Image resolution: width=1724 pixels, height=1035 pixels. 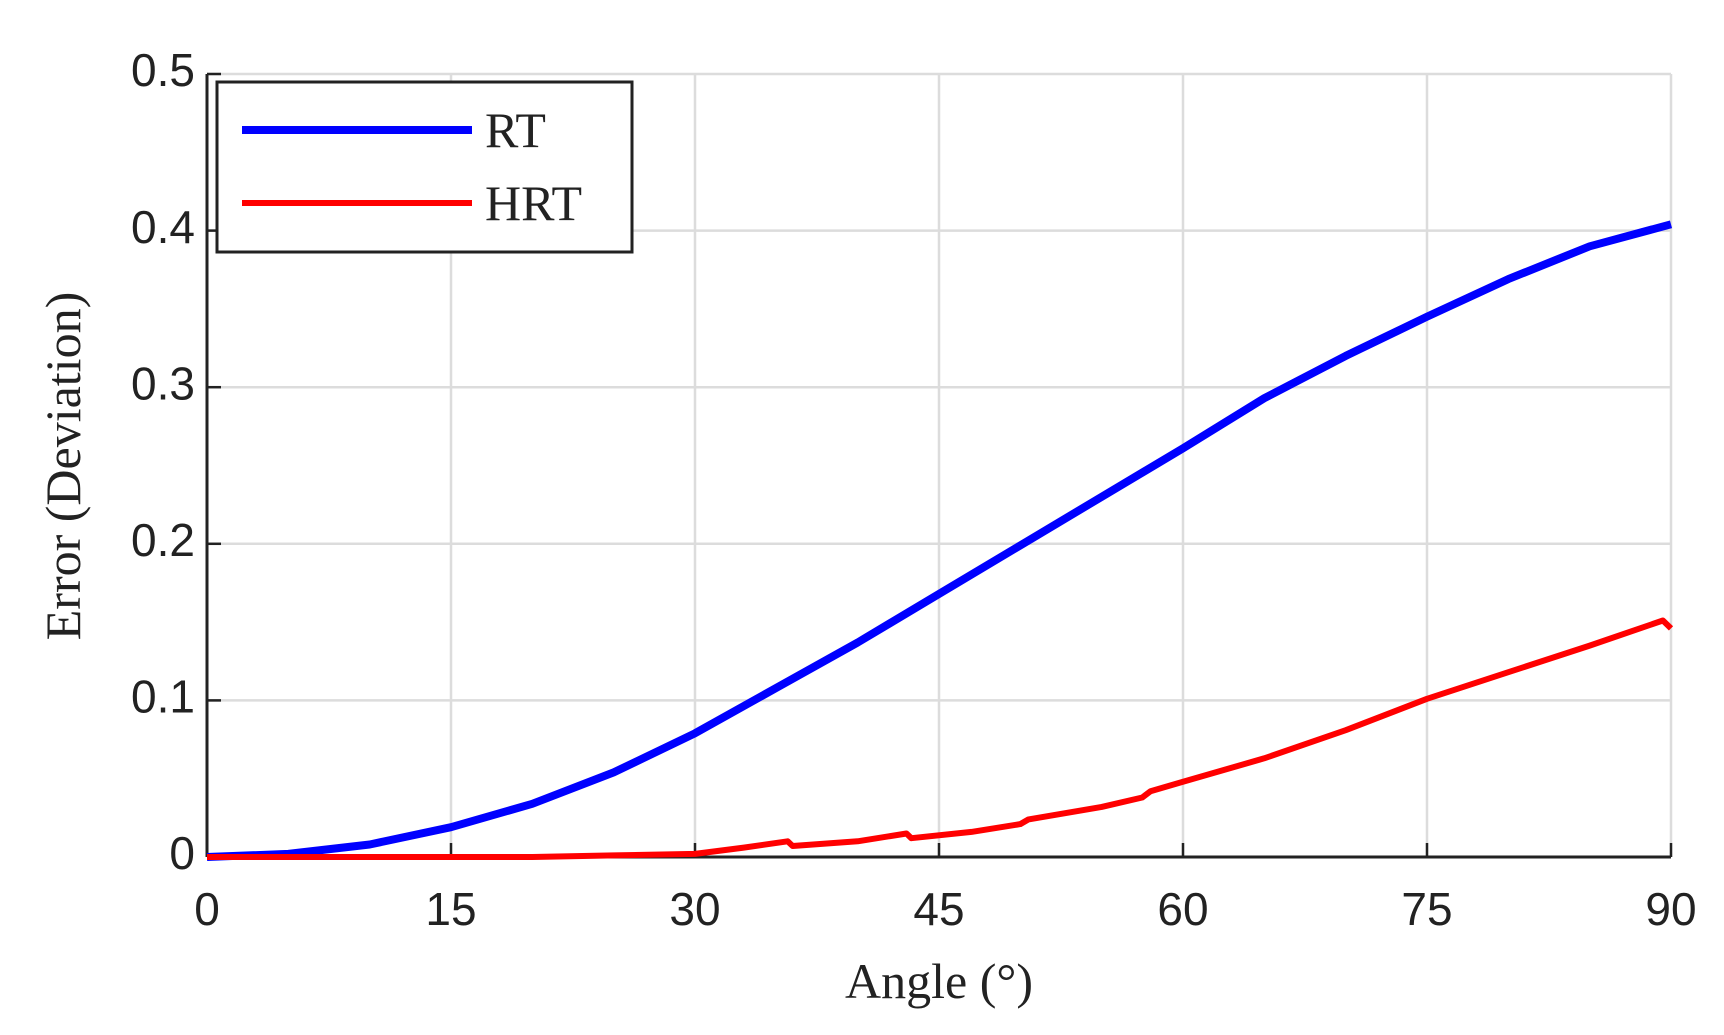 I want to click on y-axis-label: Error (Deviation), so click(x=63, y=466).